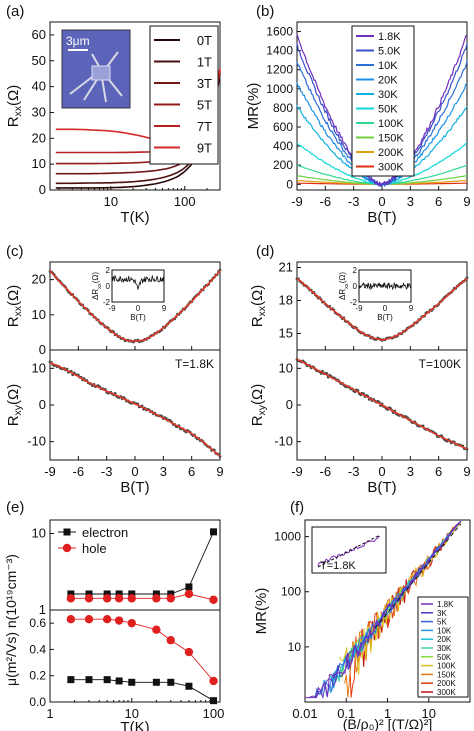 The image size is (474, 731). Describe the element at coordinates (354, 471) in the screenshot. I see `d-xtick-label: -3` at that location.